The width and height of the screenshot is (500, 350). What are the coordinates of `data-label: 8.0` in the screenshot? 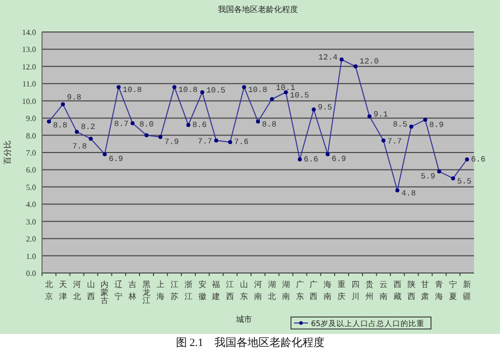 It's located at (146, 125).